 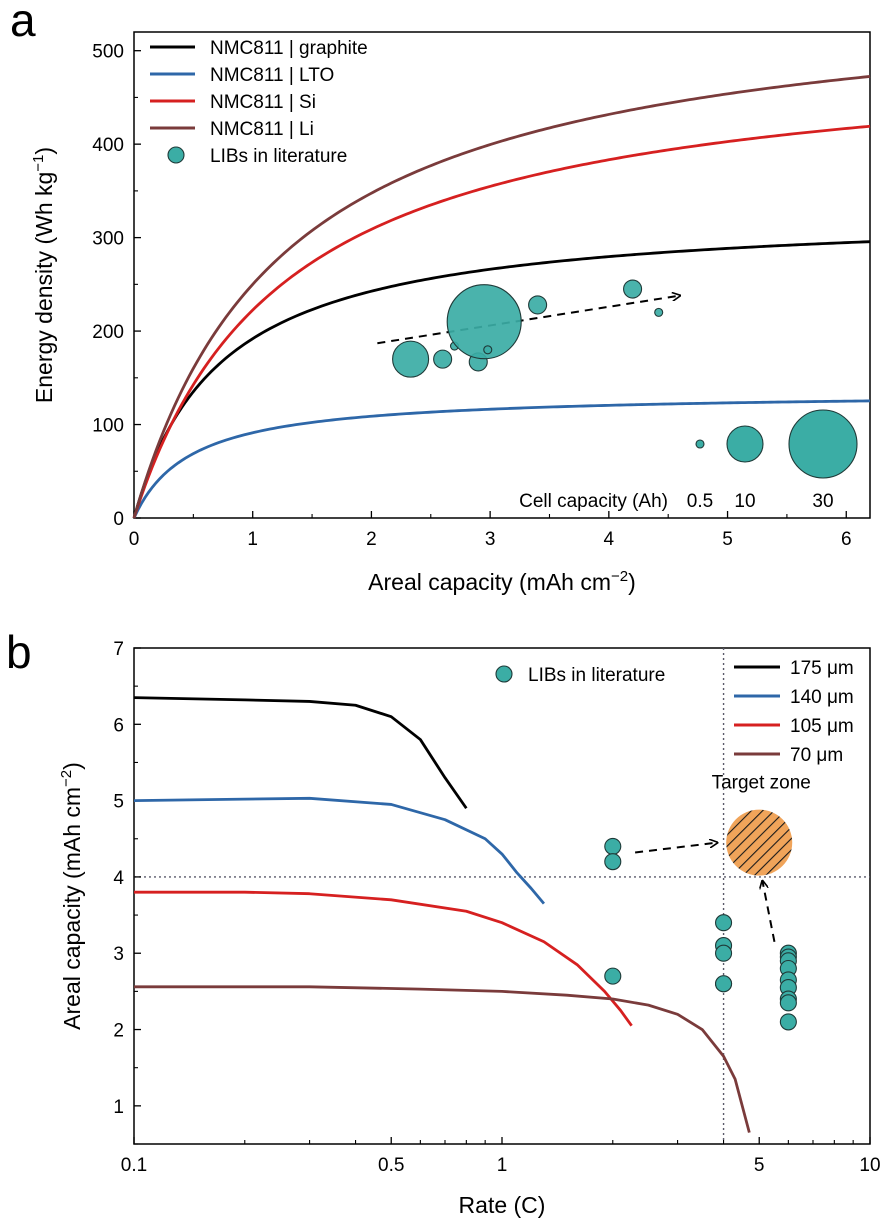 I want to click on y-tick-label: 3, so click(x=118, y=954).